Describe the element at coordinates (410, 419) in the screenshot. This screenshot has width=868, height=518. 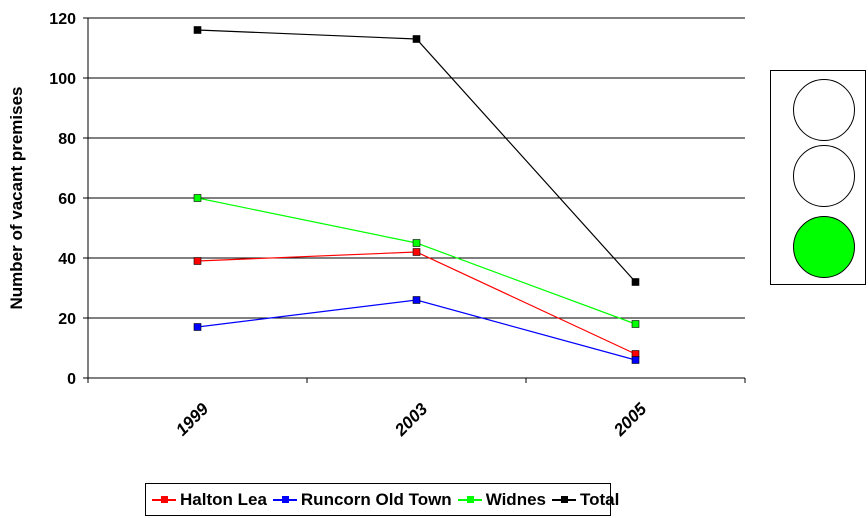
I see `x-tick-label: 2003` at that location.